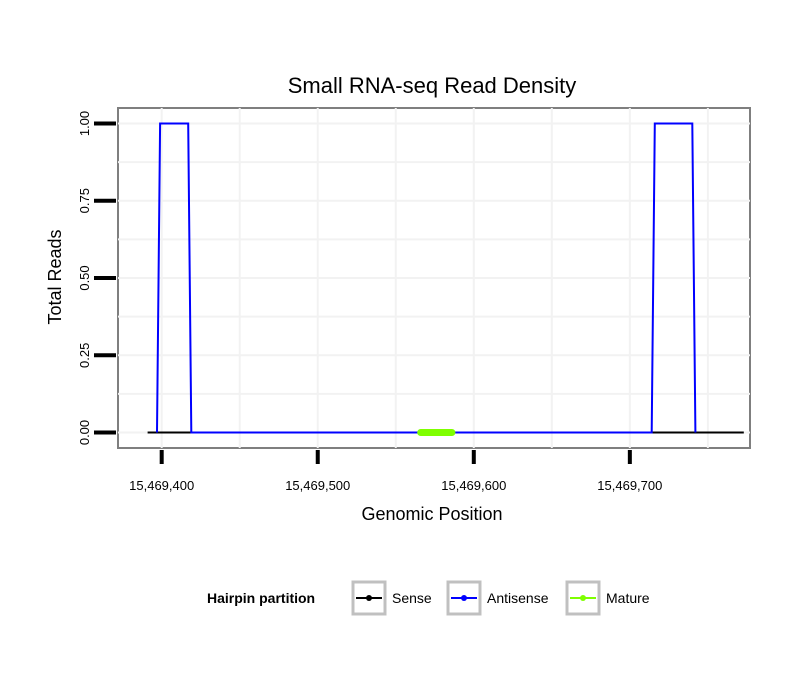 This screenshot has height=690, width=810. Describe the element at coordinates (84, 432) in the screenshot. I see `y-tick-label: 0.00` at that location.